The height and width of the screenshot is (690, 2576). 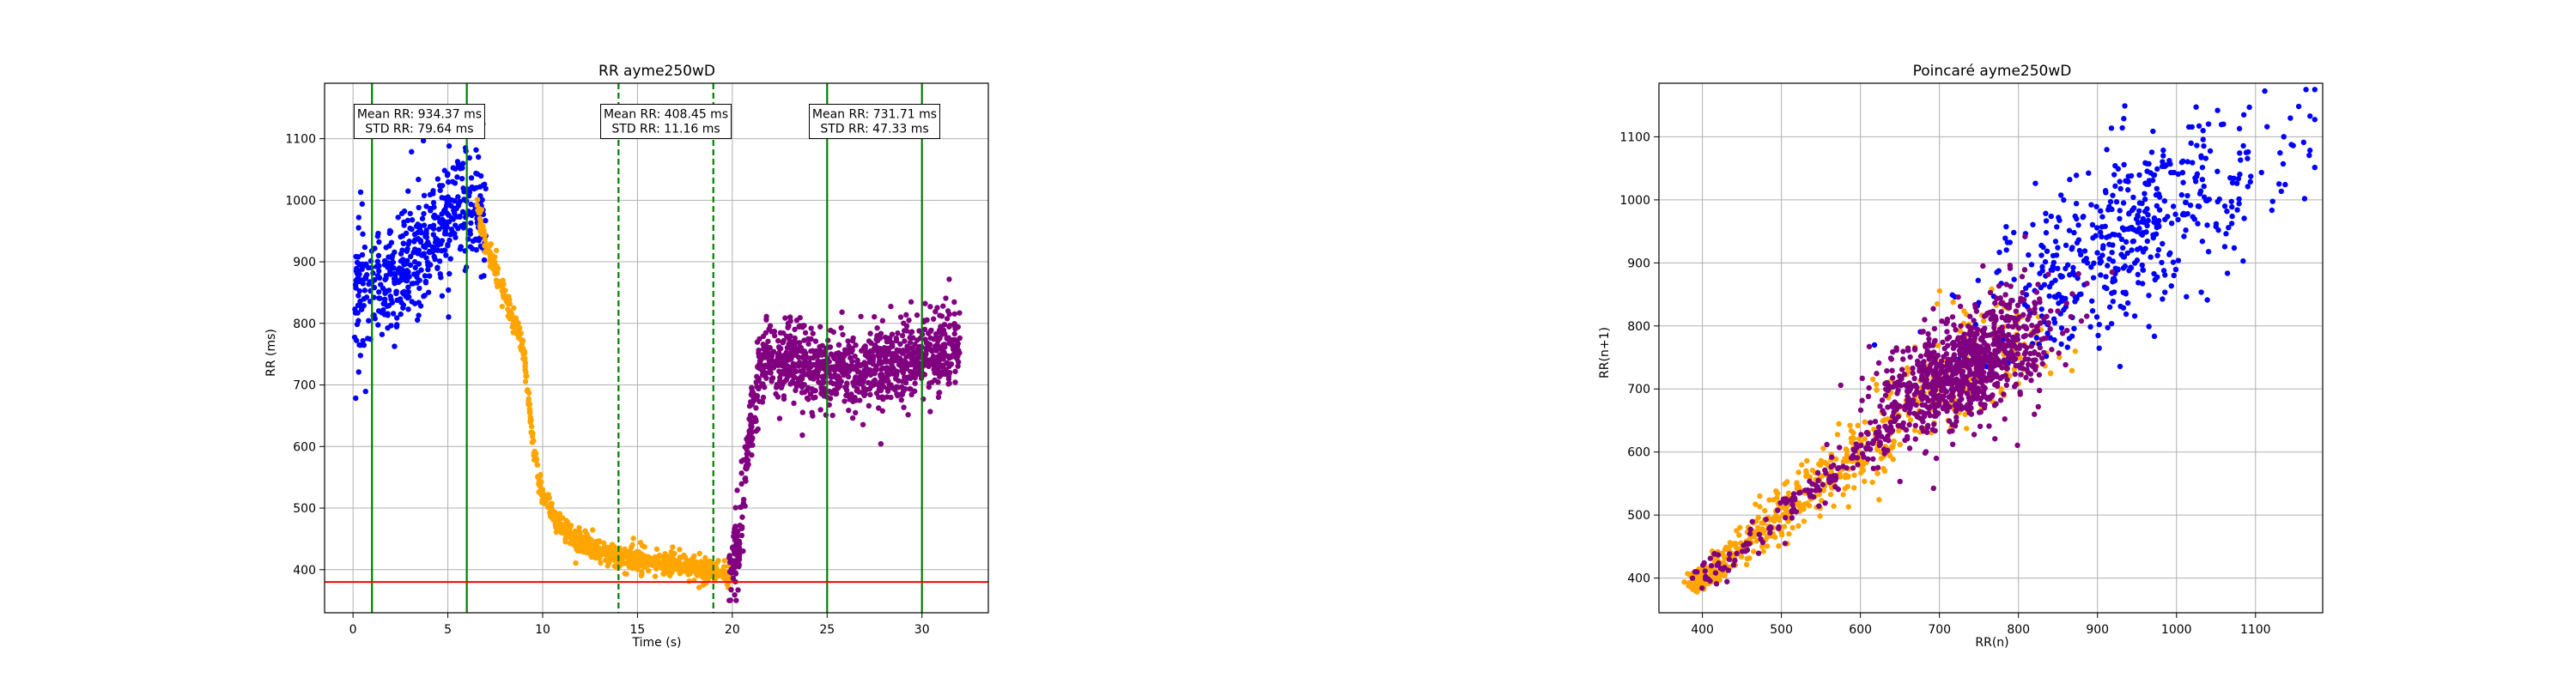 What do you see at coordinates (656, 71) in the screenshot?
I see `rr-chart-title: RR ayme250wD` at bounding box center [656, 71].